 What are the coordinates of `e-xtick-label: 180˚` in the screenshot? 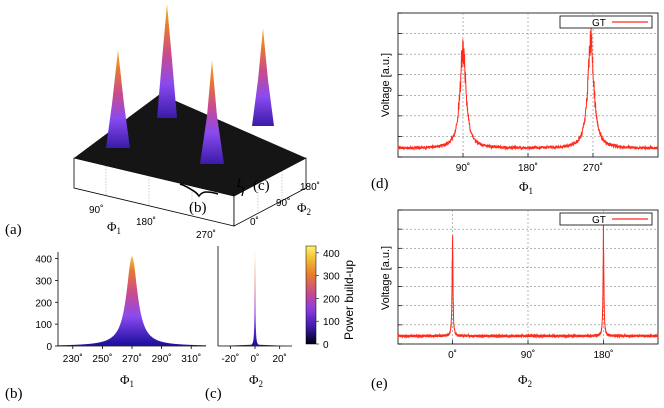 It's located at (603, 355).